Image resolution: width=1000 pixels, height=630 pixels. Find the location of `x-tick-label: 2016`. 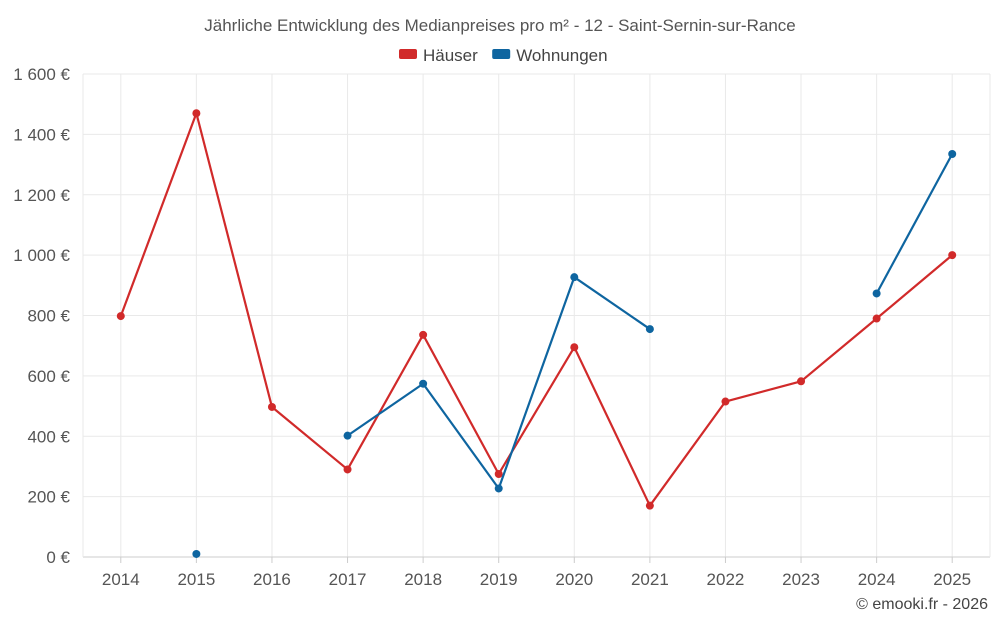

x-tick-label: 2016 is located at coordinates (272, 579).